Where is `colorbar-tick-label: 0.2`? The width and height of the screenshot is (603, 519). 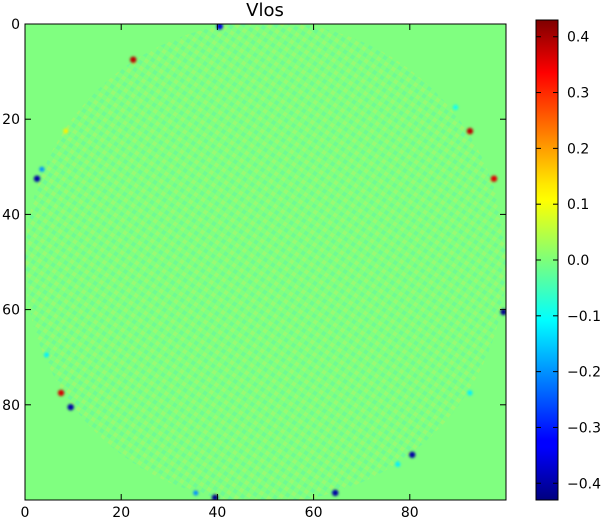
colorbar-tick-label: 0.2 is located at coordinates (578, 149).